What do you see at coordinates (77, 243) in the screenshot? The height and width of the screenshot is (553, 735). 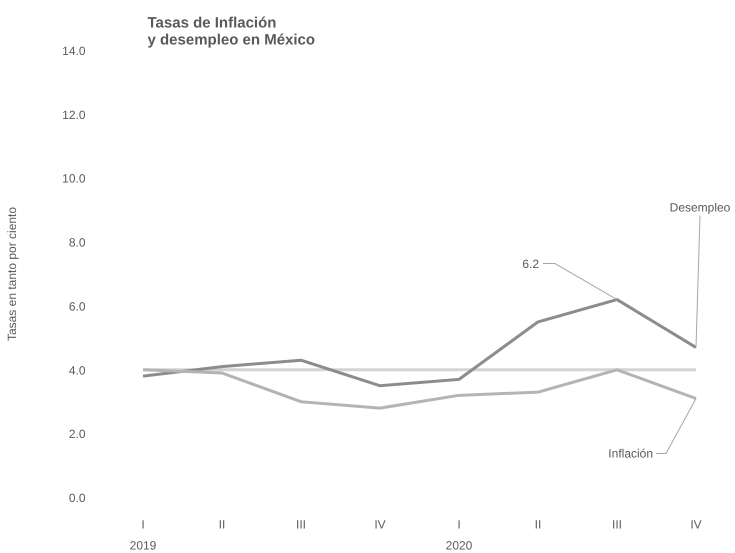 I see `y-tick-label: 8.0` at bounding box center [77, 243].